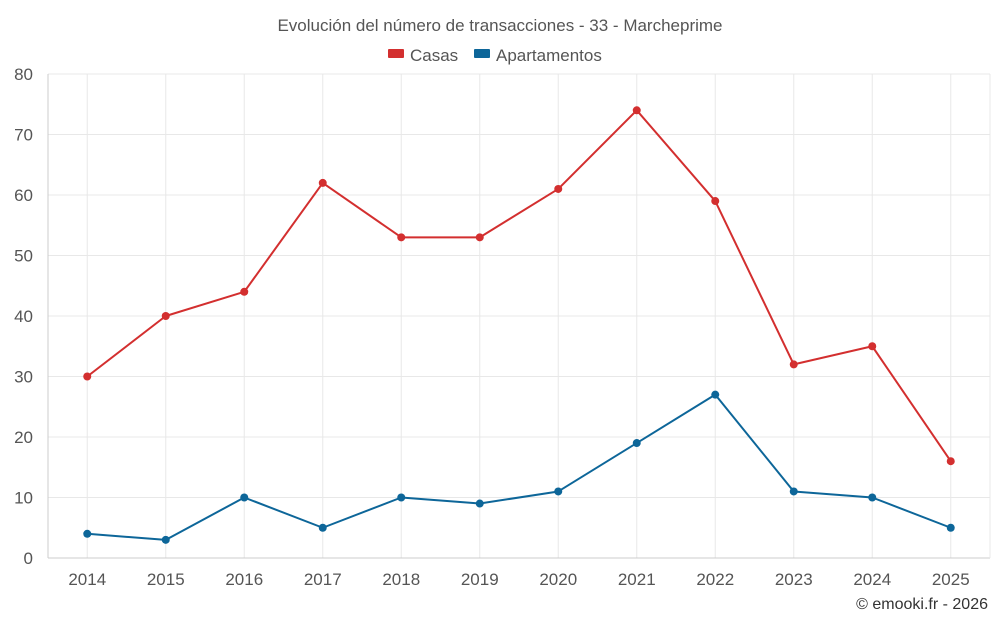 The image size is (1000, 625). I want to click on data-point-casas-2019, so click(479, 237).